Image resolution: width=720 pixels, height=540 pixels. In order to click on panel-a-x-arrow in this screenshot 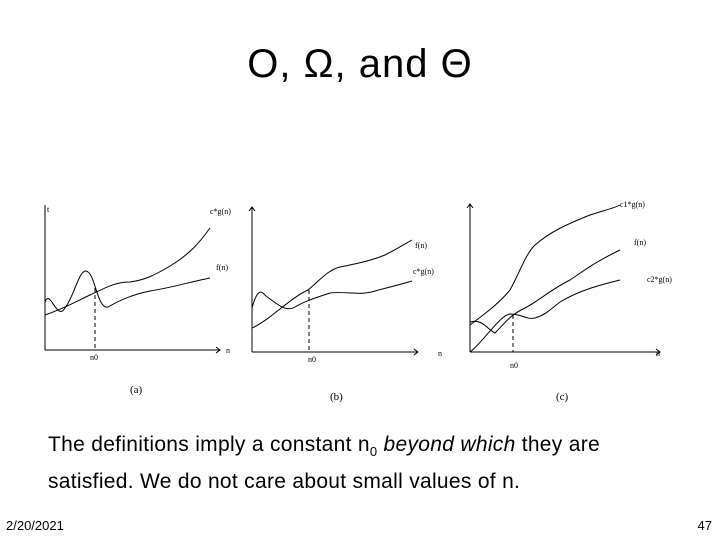, I will do `click(218, 350)`.